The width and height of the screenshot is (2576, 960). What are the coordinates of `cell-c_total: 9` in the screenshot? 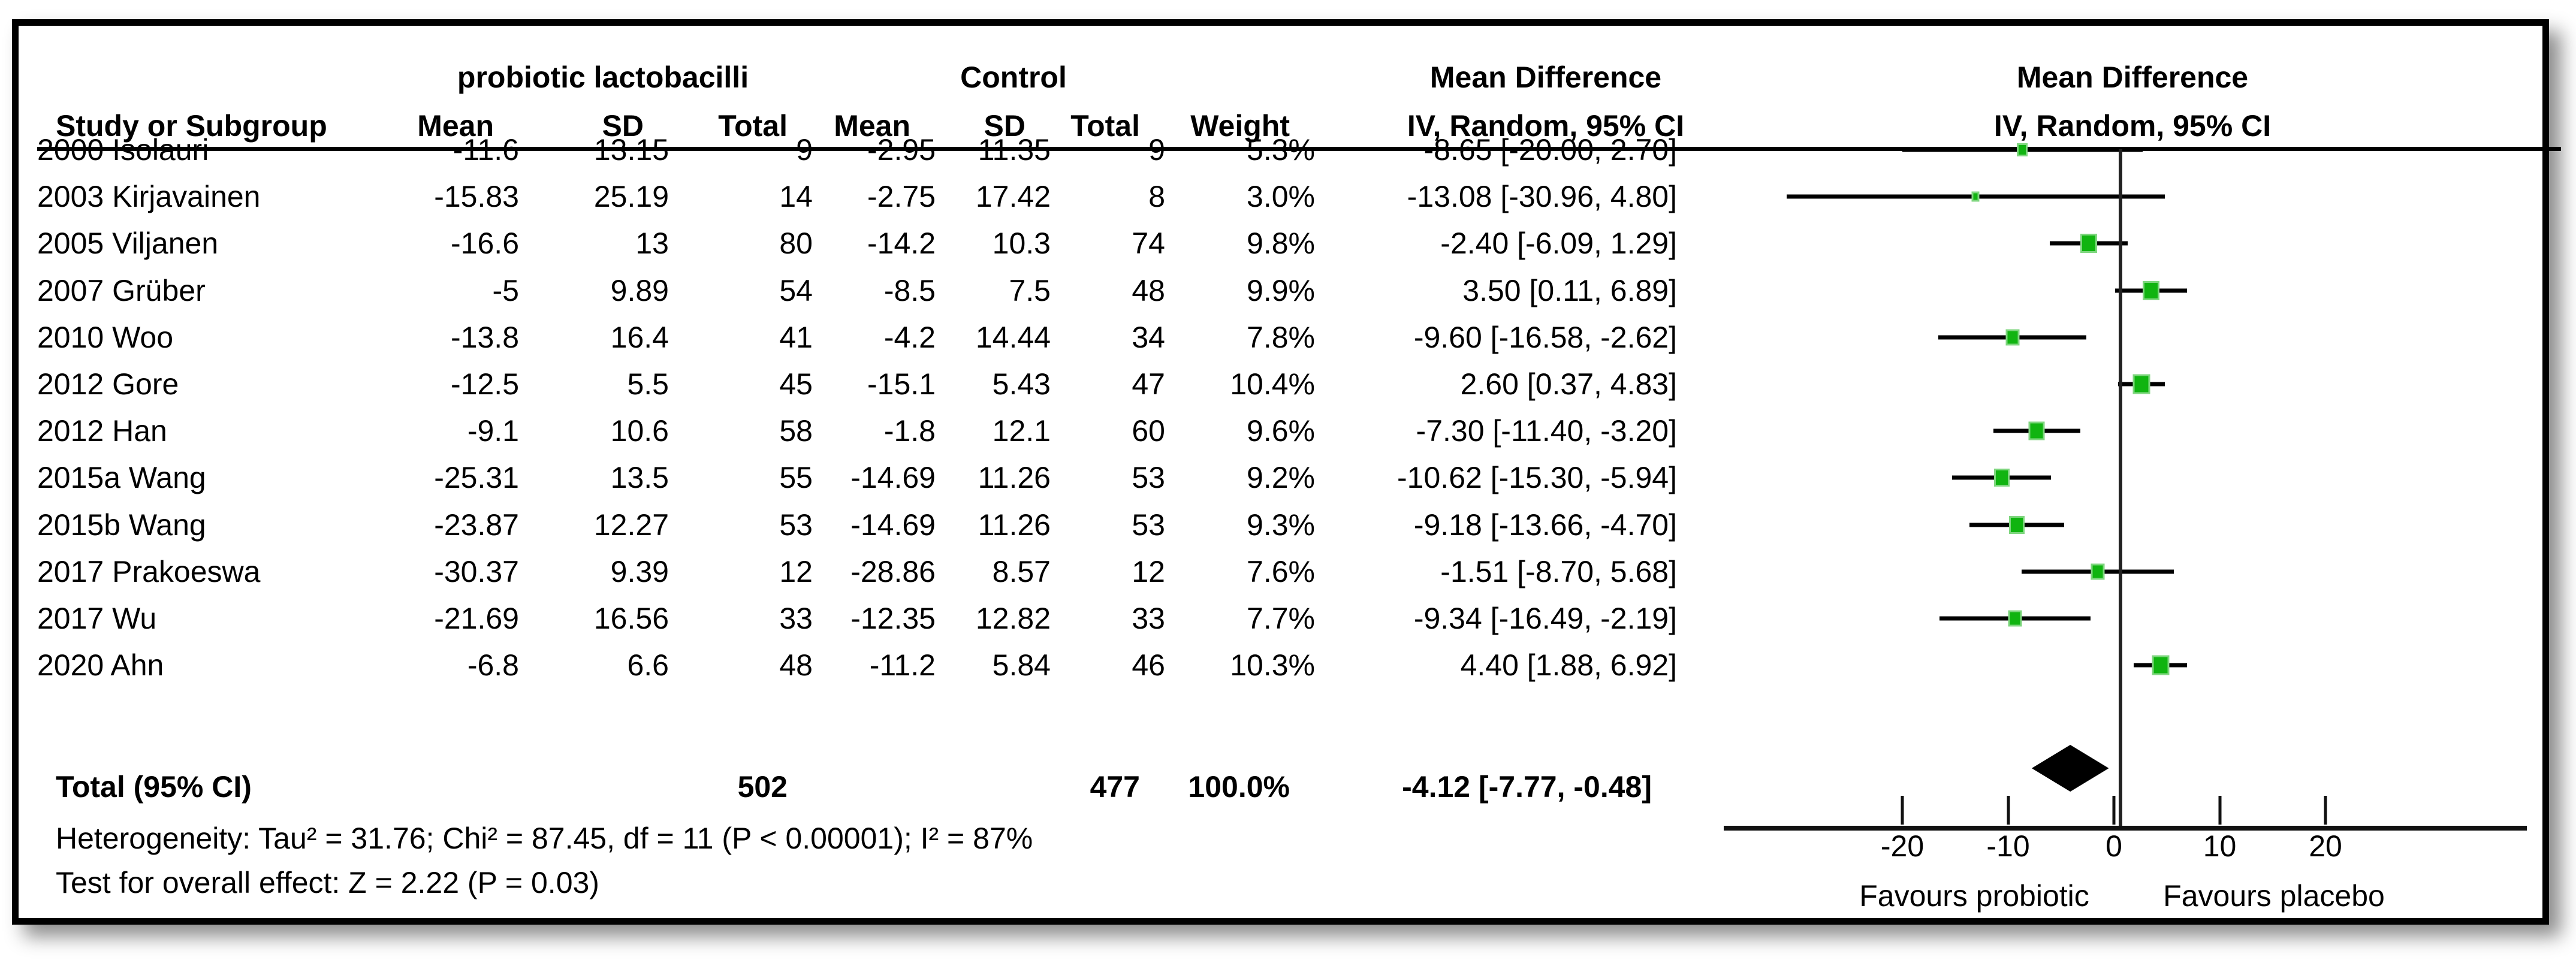 It's located at (1157, 150).